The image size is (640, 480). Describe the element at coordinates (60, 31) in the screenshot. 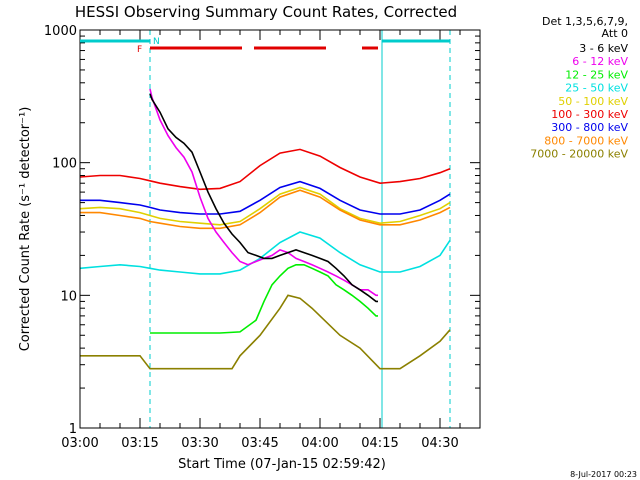

I see `y-tick-label: 1000` at that location.